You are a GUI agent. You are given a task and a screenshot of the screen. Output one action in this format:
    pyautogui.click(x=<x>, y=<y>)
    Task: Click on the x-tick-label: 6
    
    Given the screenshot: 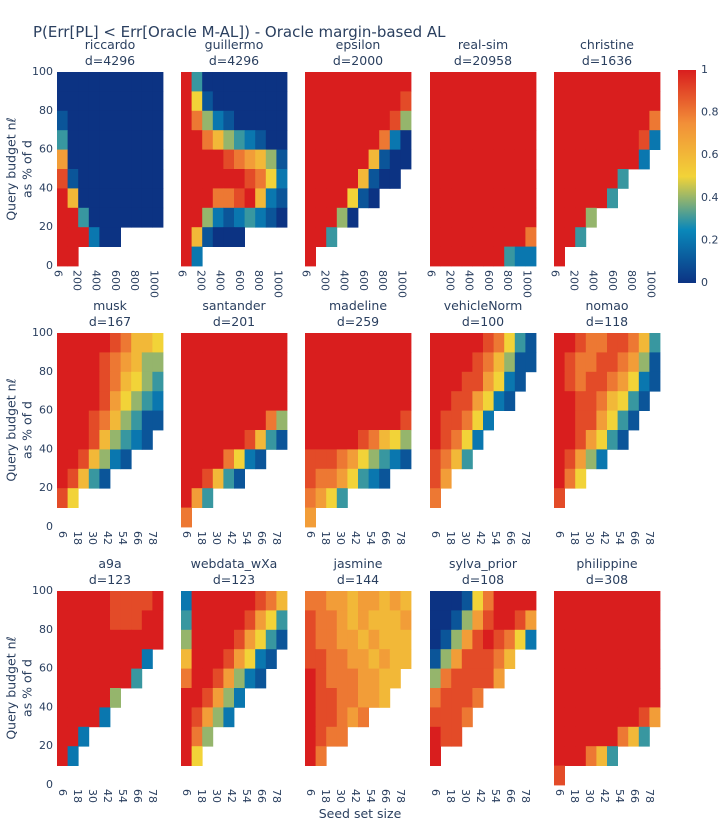 What is the action you would take?
    pyautogui.click(x=555, y=273)
    